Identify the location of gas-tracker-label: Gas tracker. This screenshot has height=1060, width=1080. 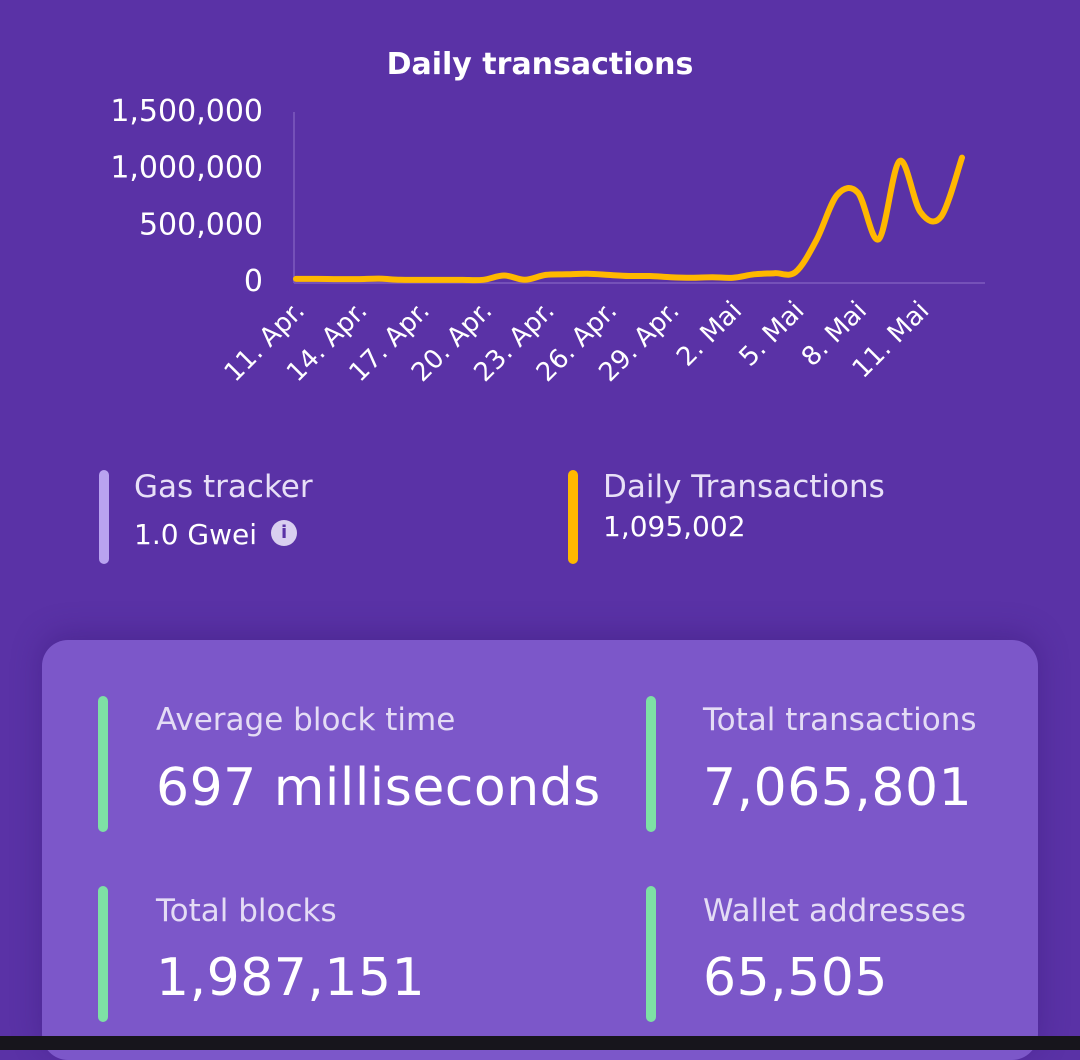
(223, 487).